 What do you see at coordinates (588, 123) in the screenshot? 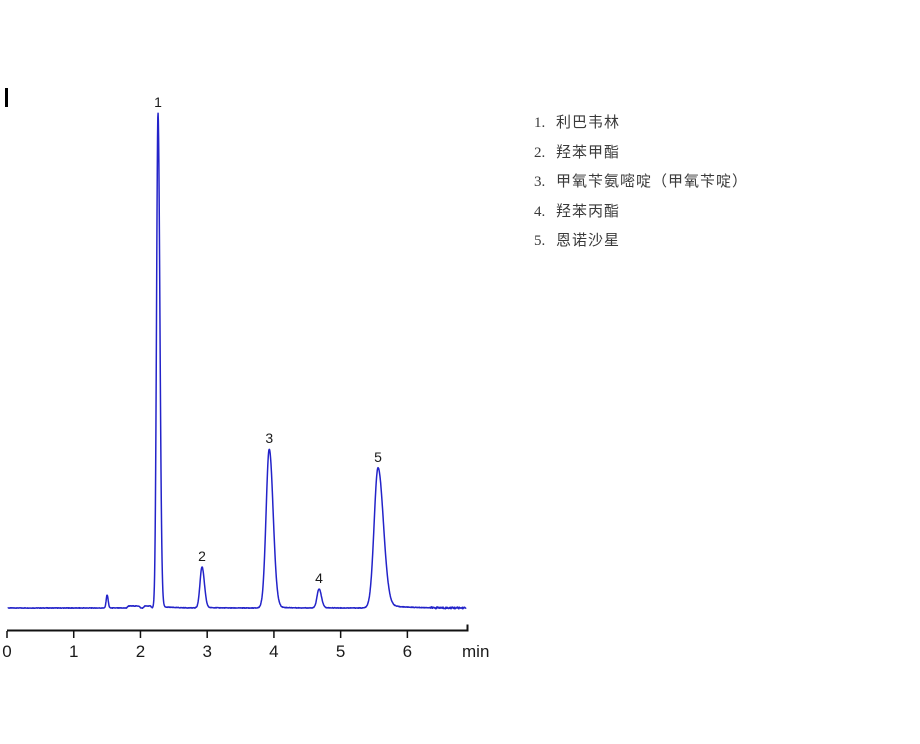
I see `legend-item-name: 利巴韦林` at bounding box center [588, 123].